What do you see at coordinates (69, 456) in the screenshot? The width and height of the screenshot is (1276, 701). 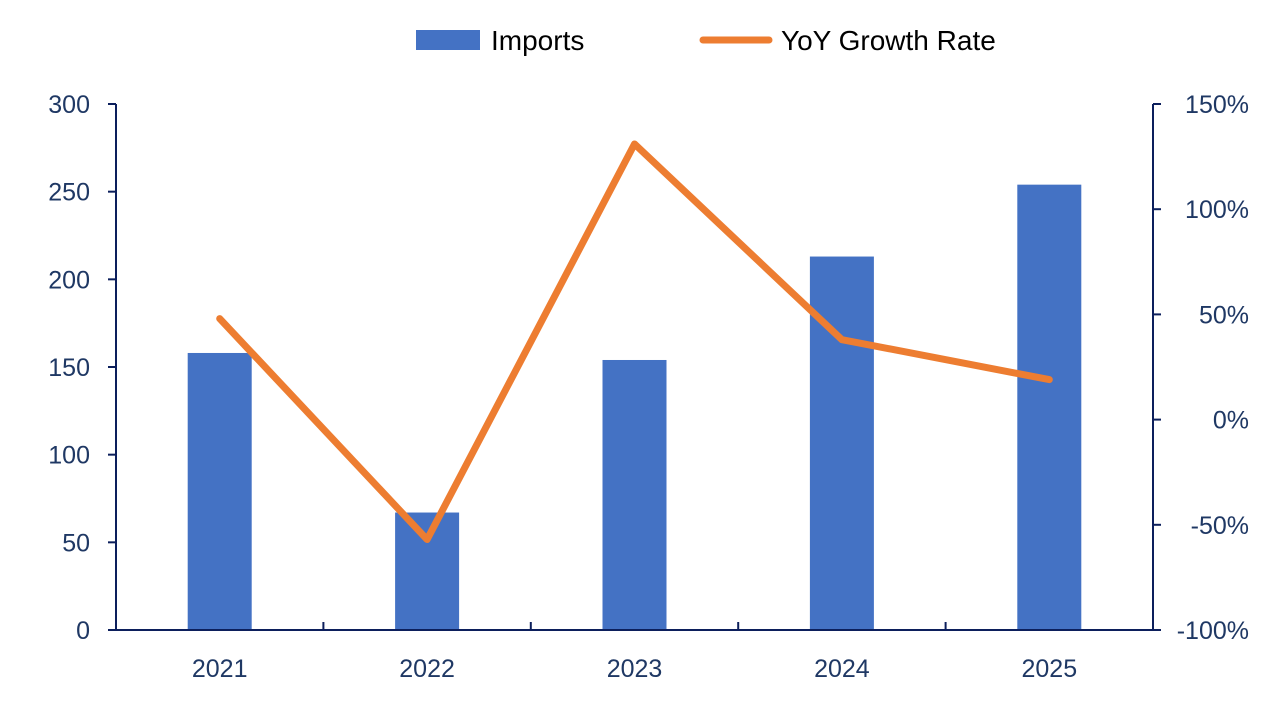 I see `left-axis-tick-label: 100` at bounding box center [69, 456].